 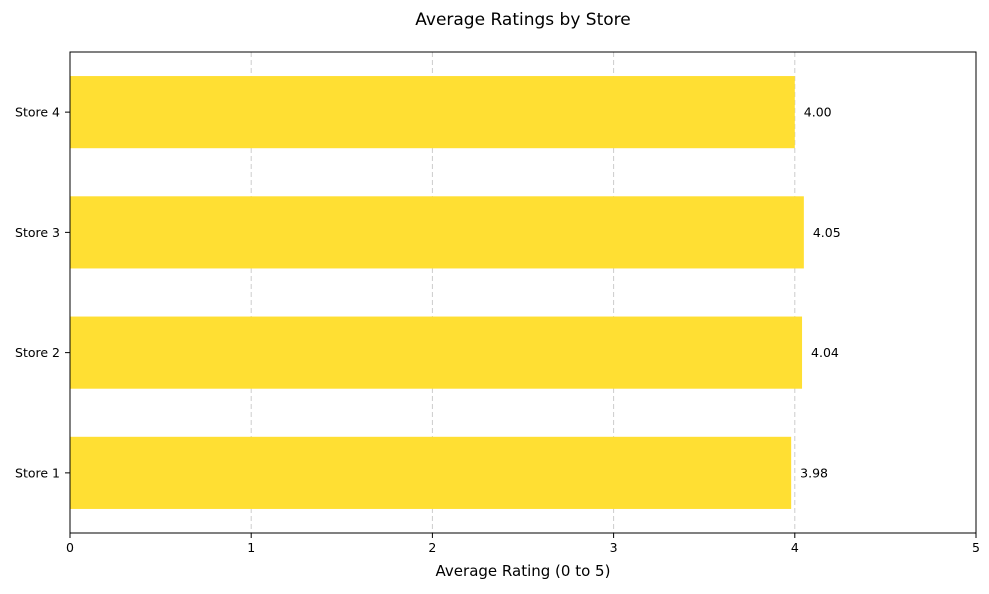 I want to click on y-tick-label-0: Store 1, so click(x=37, y=472).